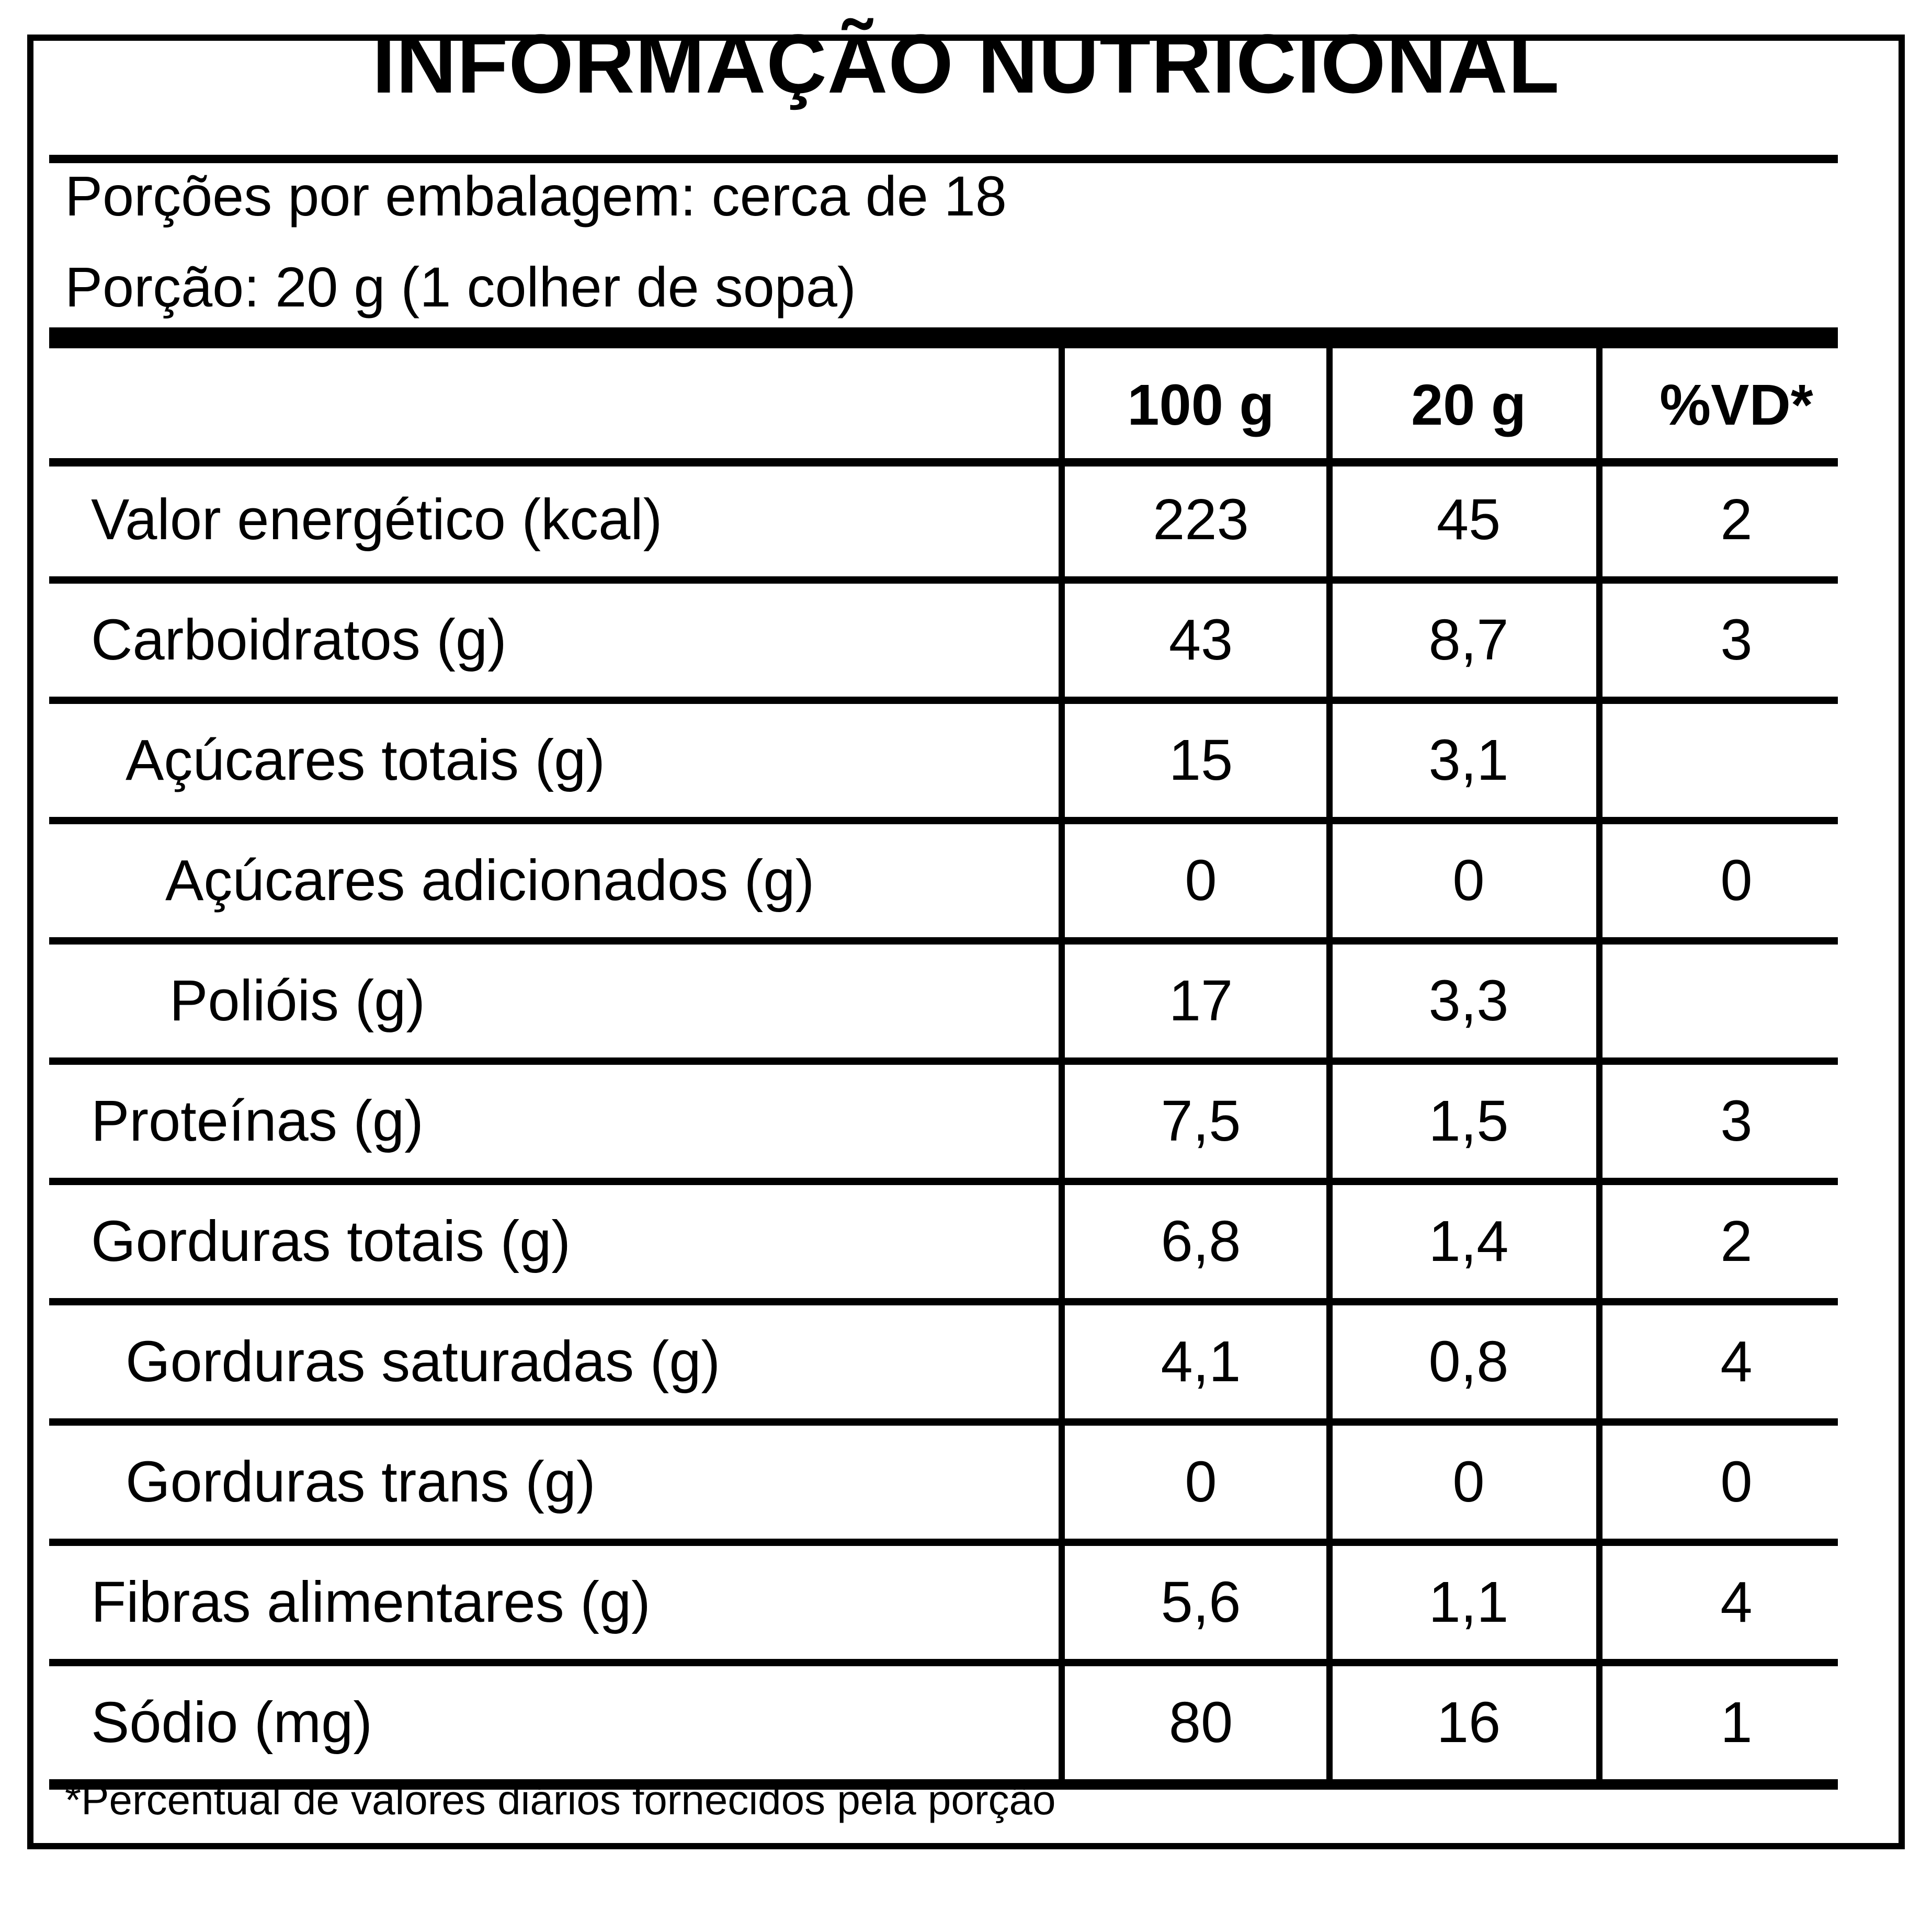 Image resolution: width=1932 pixels, height=1911 pixels. I want to click on per-portion-cell: 1,4, so click(1468, 1241).